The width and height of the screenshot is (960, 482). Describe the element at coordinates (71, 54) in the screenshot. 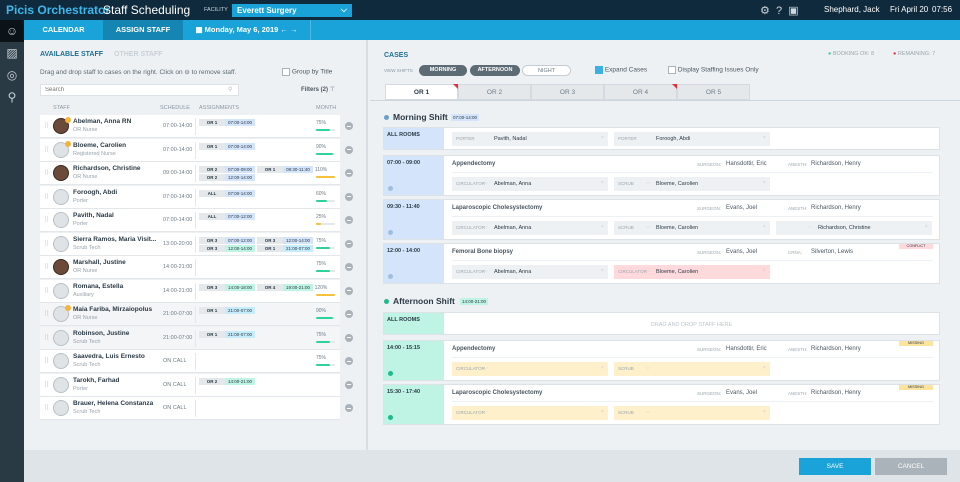

I see `tab-available-staff: AVAILABLE STAFF` at that location.